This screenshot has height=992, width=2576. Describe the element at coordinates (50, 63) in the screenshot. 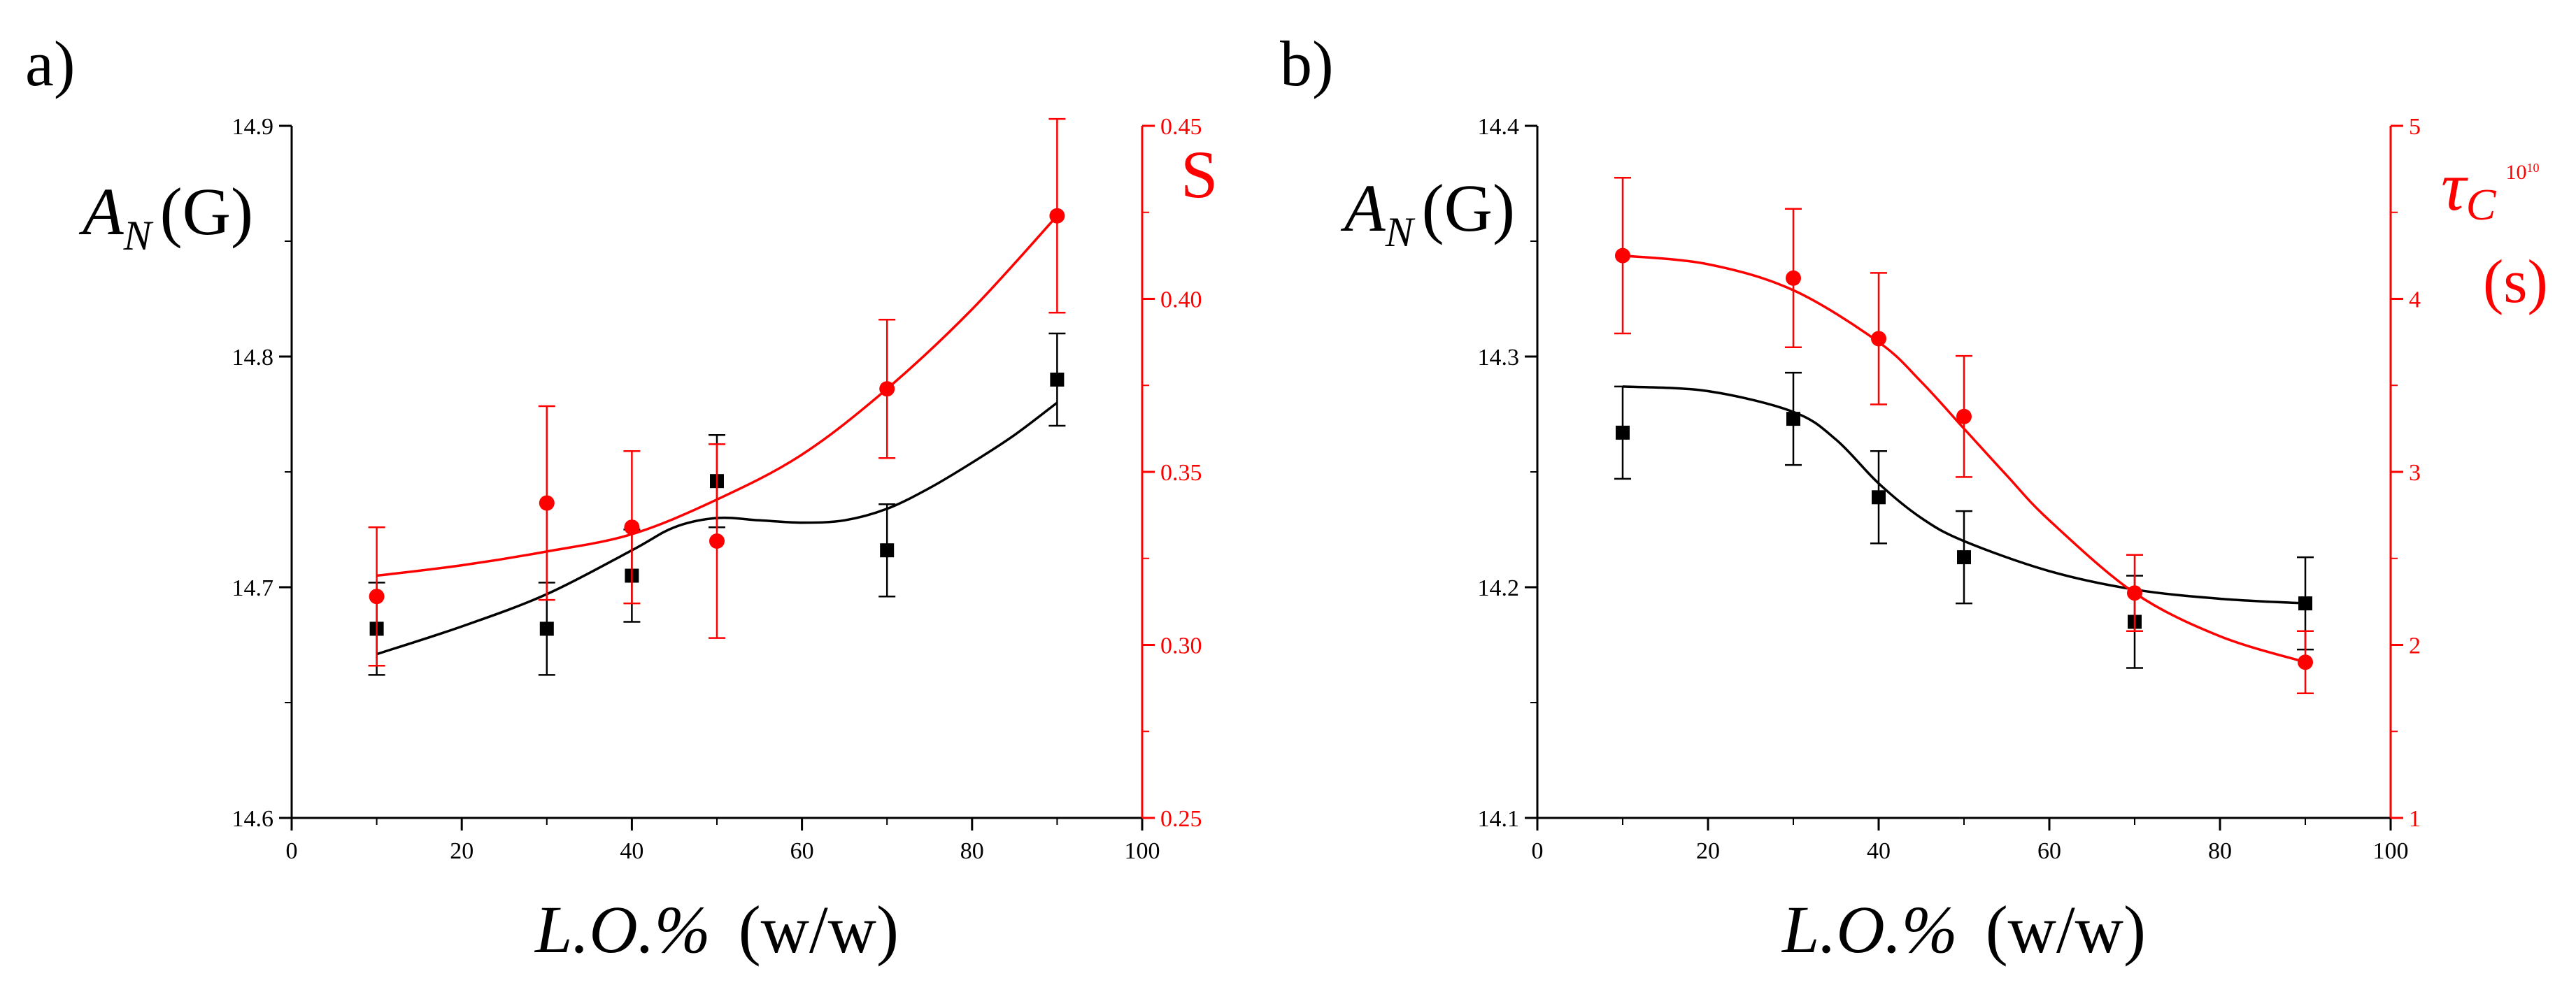

I see `panel-label-a: a)` at that location.